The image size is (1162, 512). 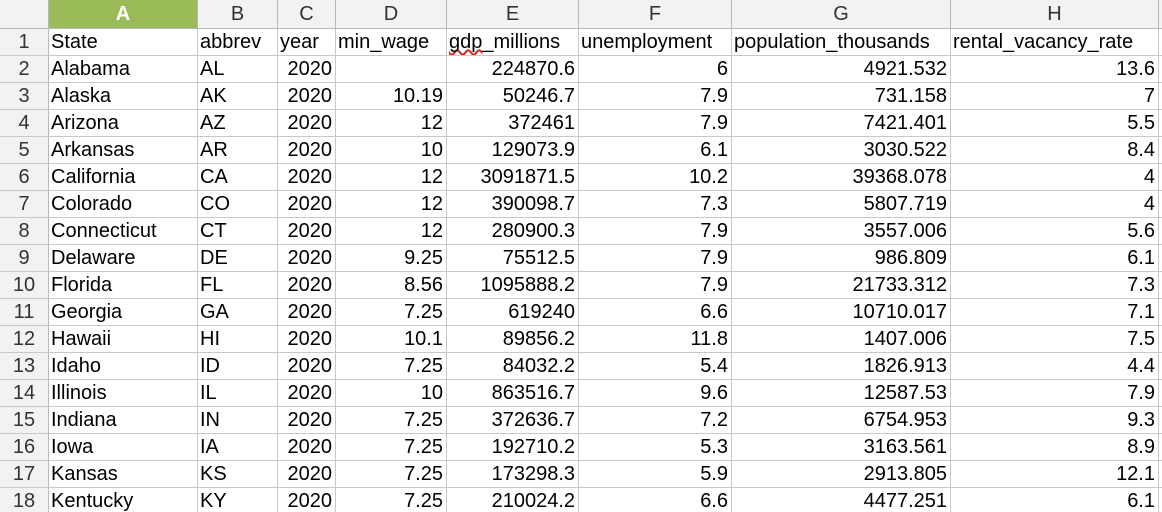 I want to click on table-cell: DE, so click(x=238, y=258).